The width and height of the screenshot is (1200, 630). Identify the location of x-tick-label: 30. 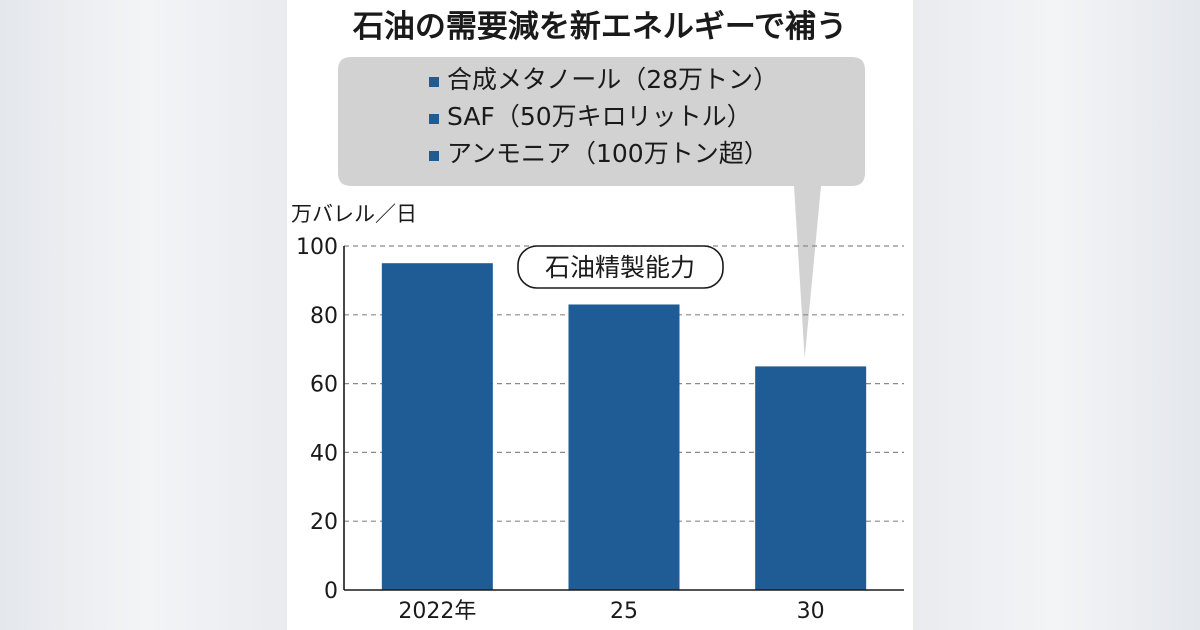
(811, 611).